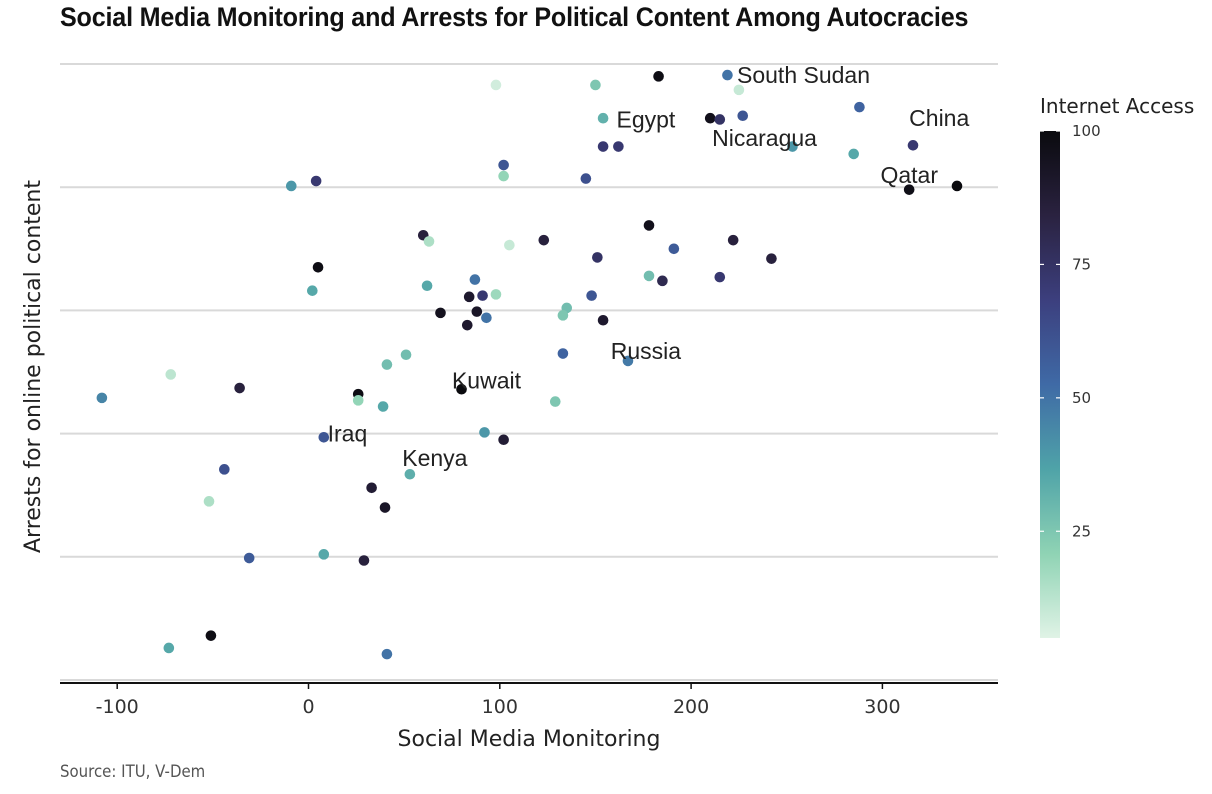  I want to click on y-axis-title: Arrests for online political content, so click(33, 366).